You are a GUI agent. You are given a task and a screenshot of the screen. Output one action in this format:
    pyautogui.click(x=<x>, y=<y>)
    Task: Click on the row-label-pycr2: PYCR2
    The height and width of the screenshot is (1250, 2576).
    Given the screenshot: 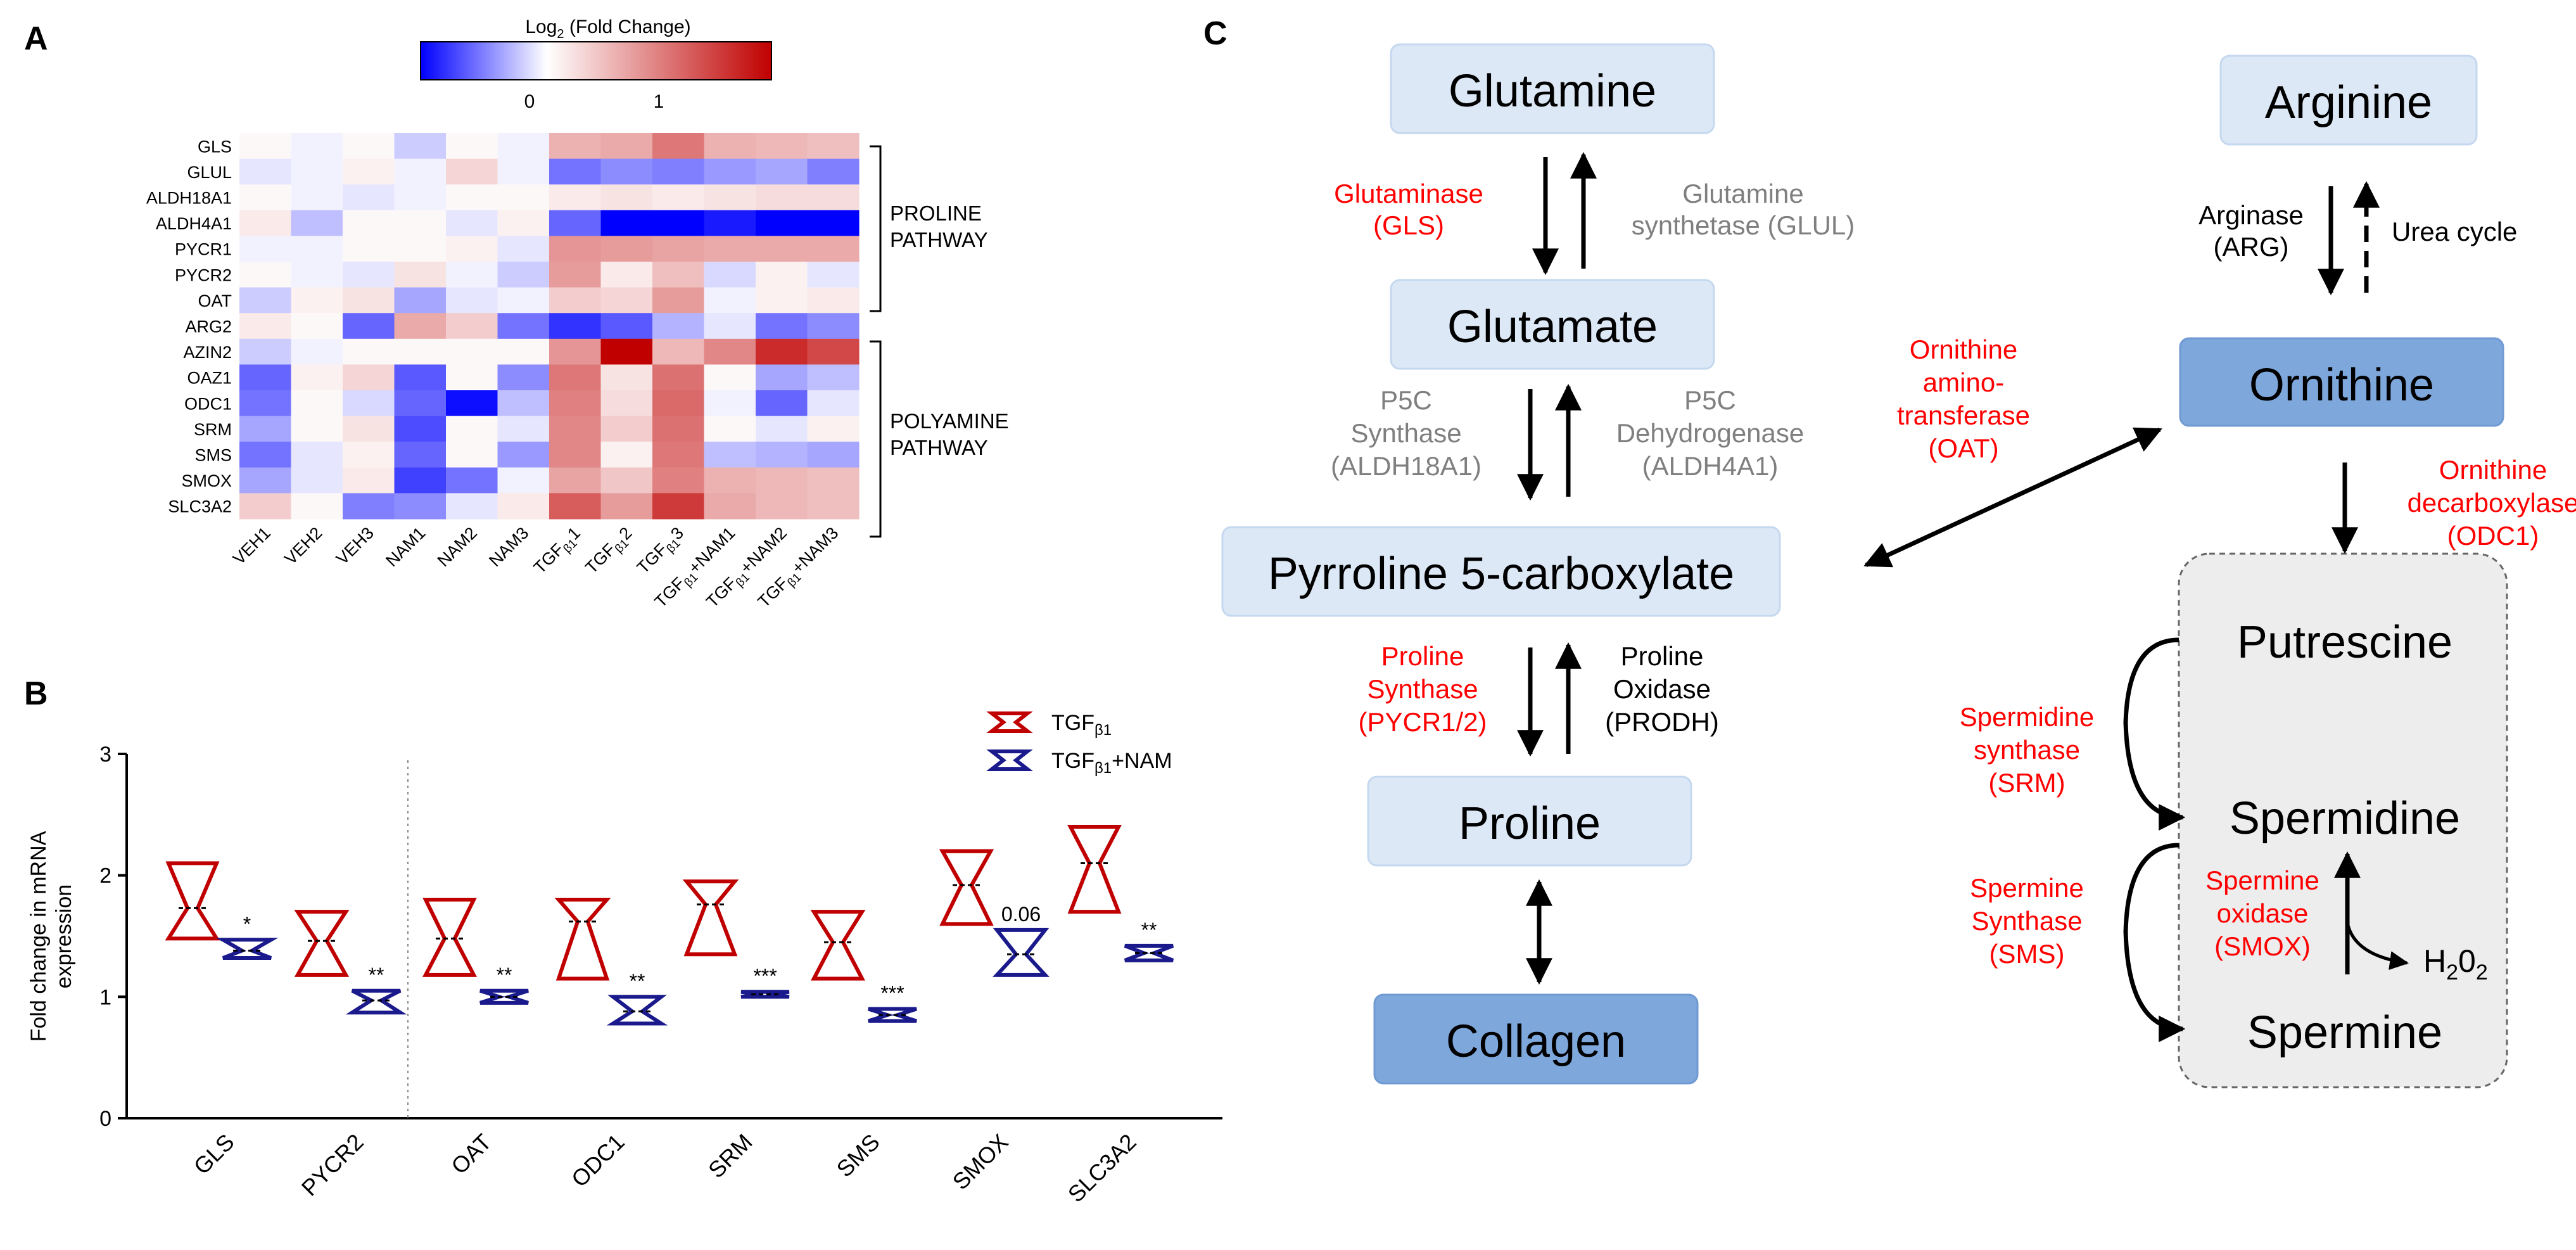 What is the action you would take?
    pyautogui.click(x=203, y=274)
    